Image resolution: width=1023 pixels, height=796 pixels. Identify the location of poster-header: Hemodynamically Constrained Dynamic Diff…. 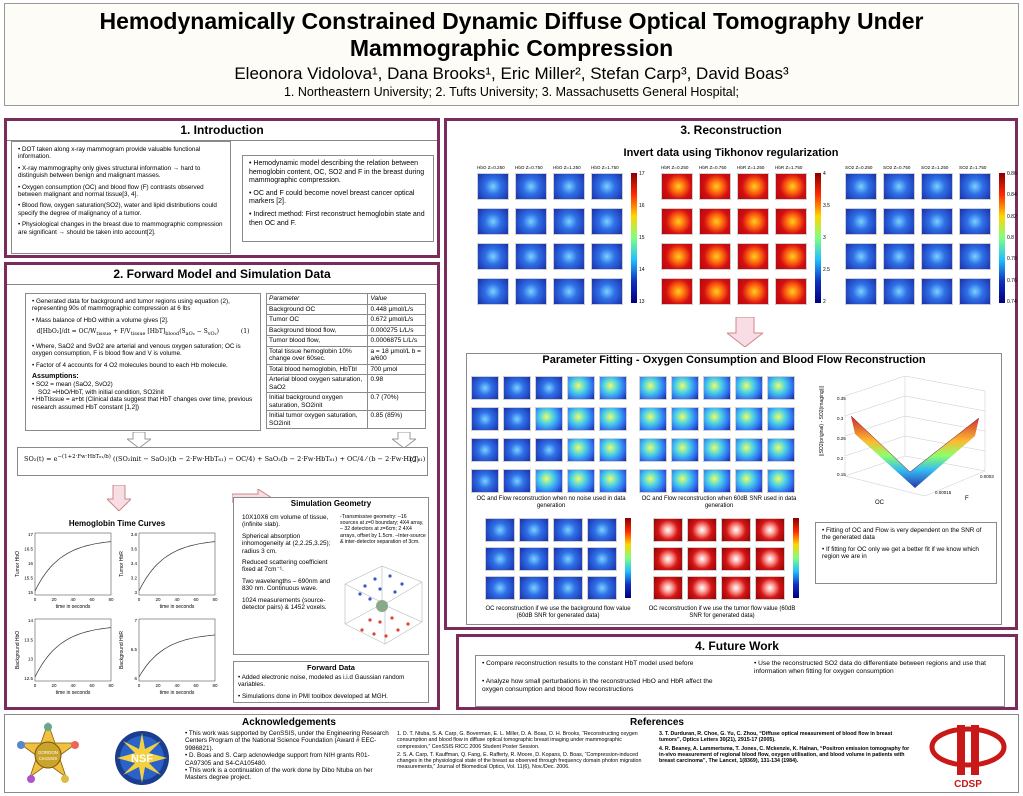
(511, 54).